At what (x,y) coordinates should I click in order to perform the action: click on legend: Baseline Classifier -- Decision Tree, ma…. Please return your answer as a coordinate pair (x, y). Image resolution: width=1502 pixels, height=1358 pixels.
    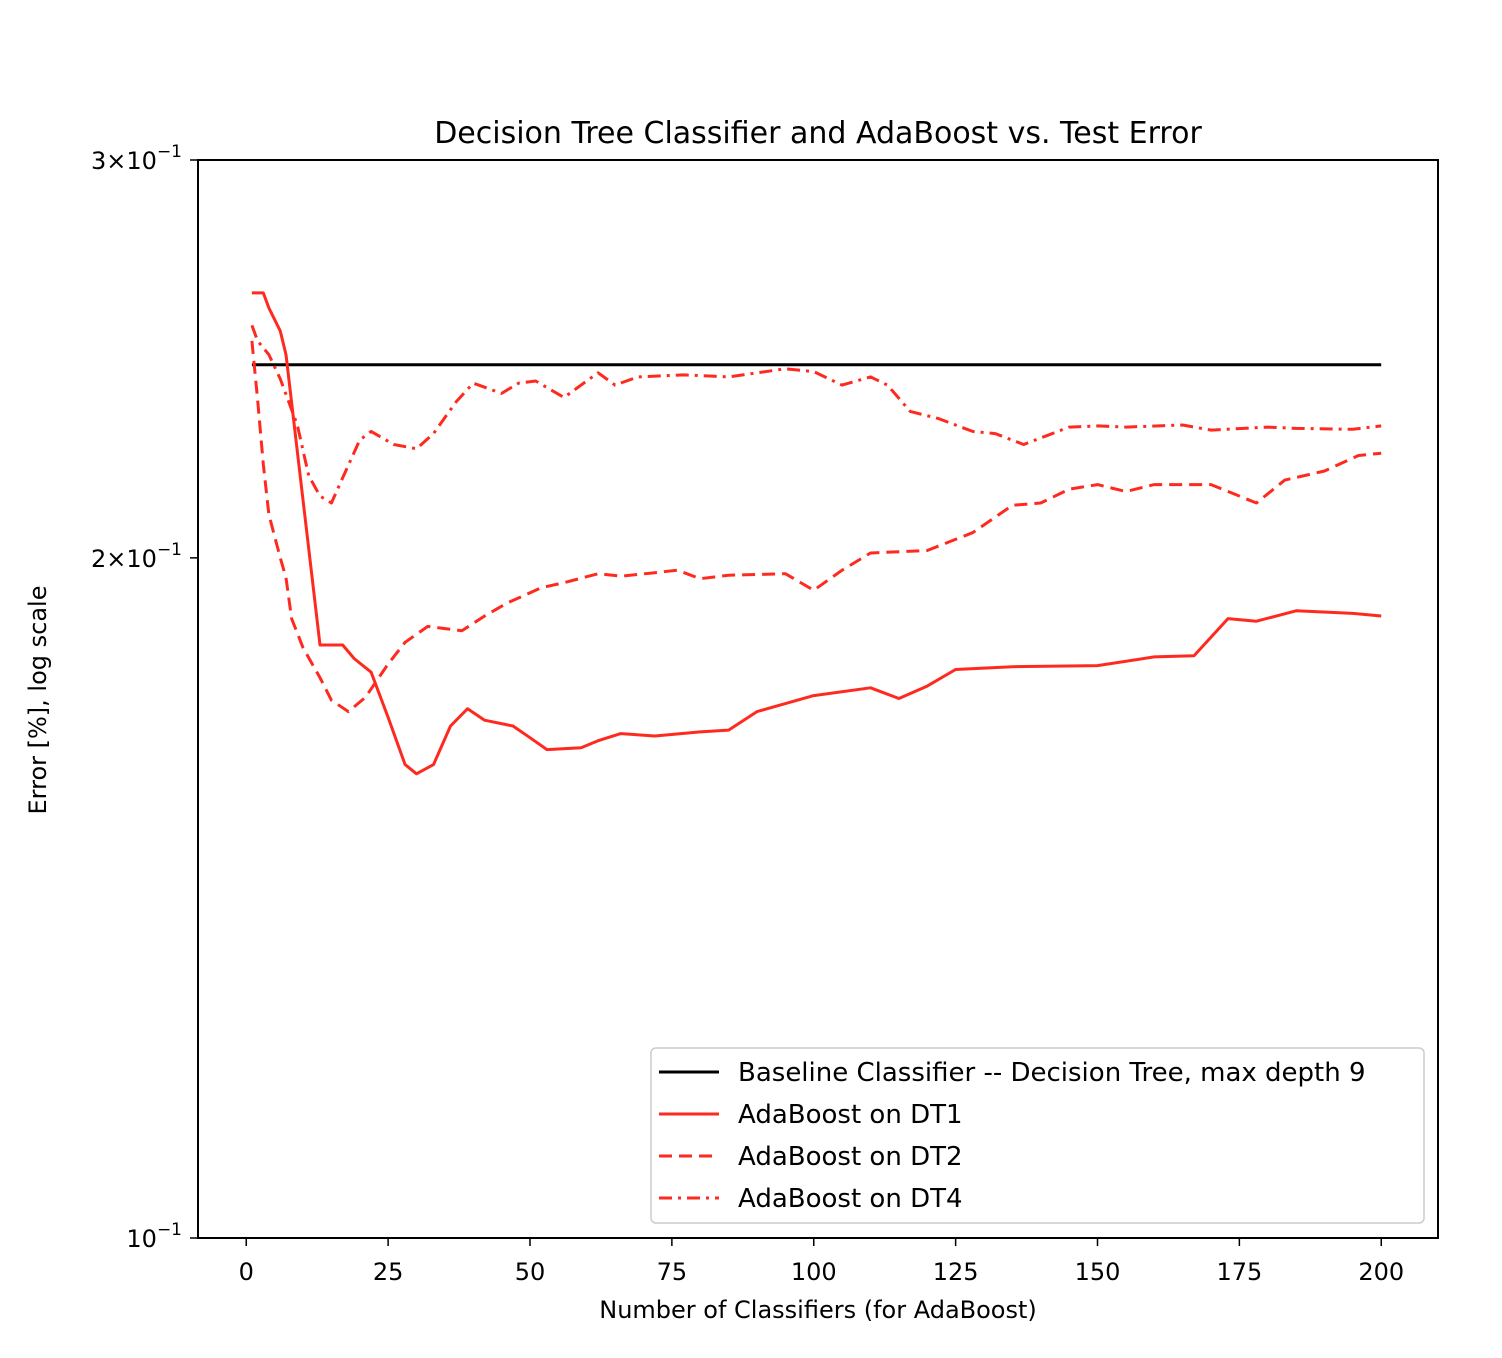
    Looking at the image, I should click on (1037, 1135).